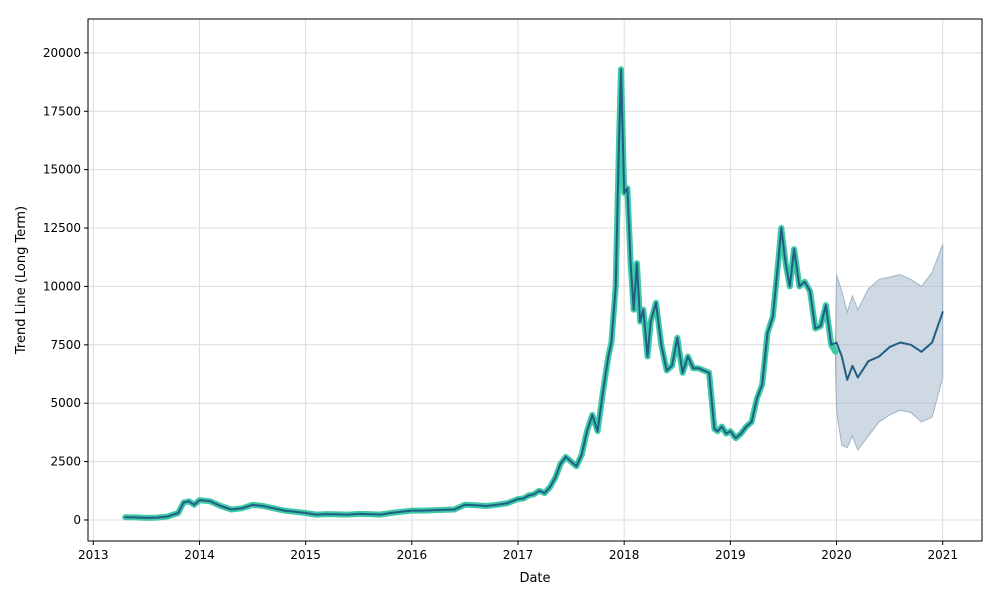  I want to click on y-tick-label: 15000, so click(62, 170).